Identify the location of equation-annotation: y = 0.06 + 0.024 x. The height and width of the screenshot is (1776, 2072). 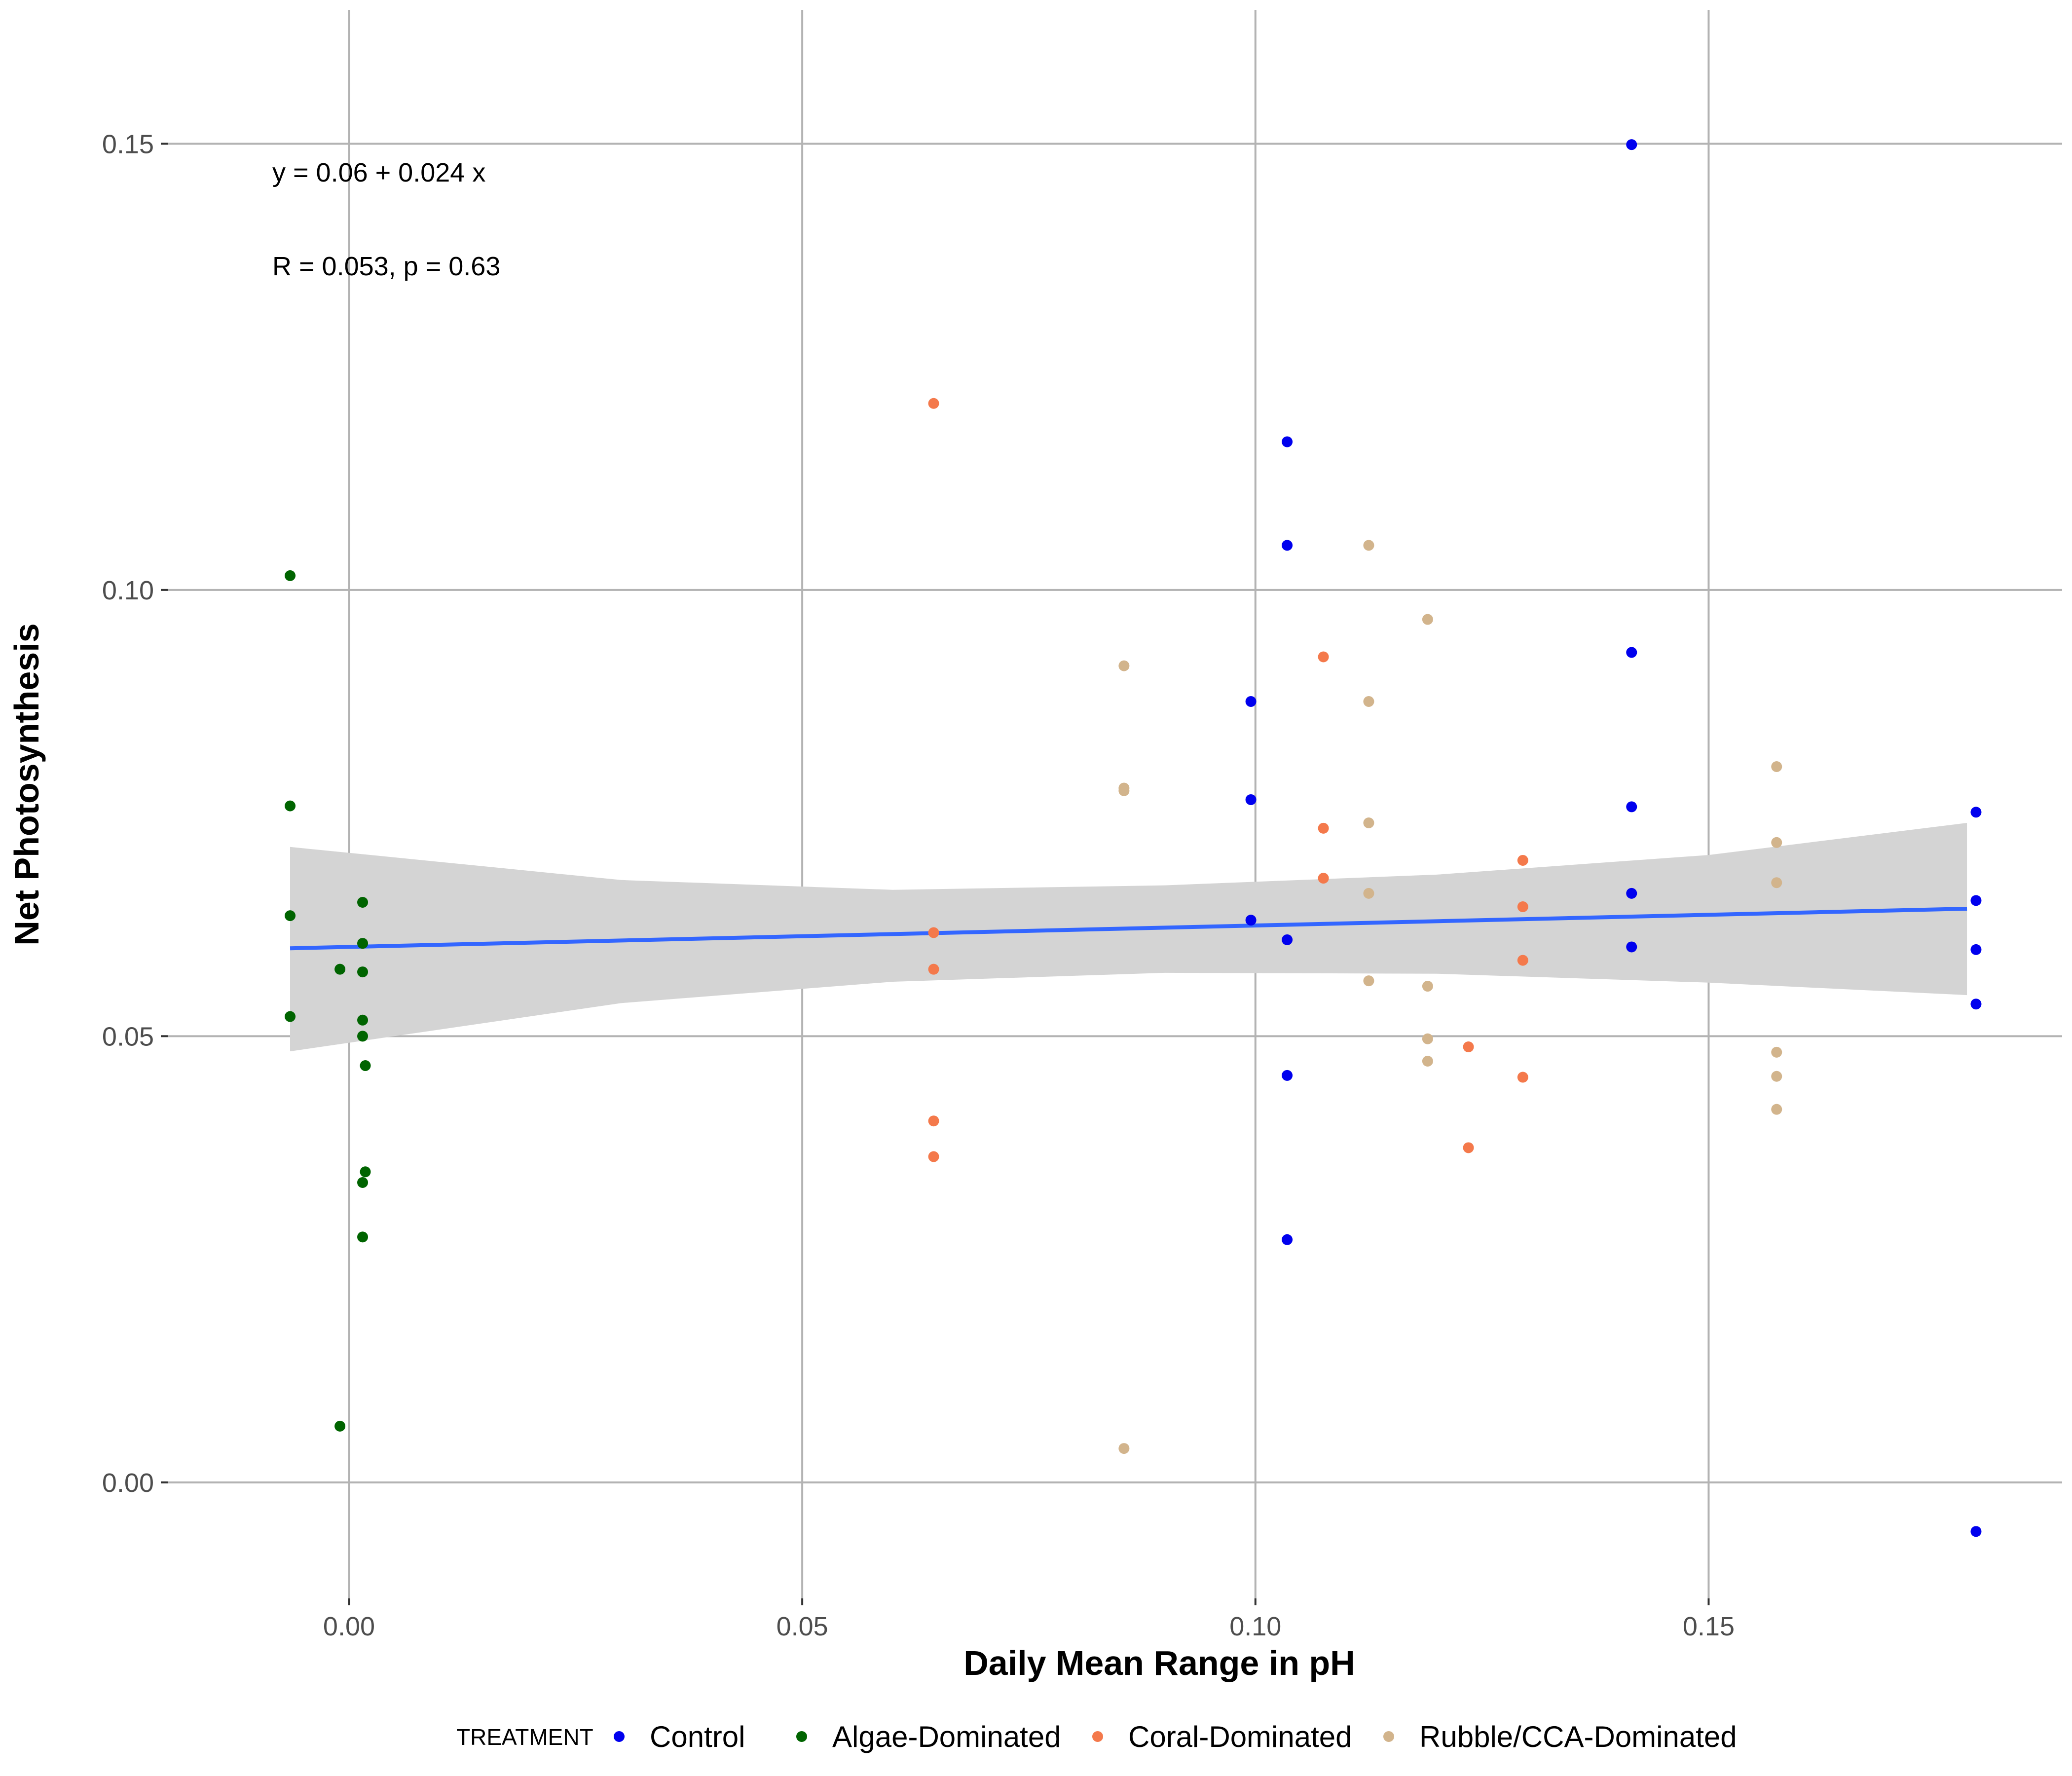
(379, 173).